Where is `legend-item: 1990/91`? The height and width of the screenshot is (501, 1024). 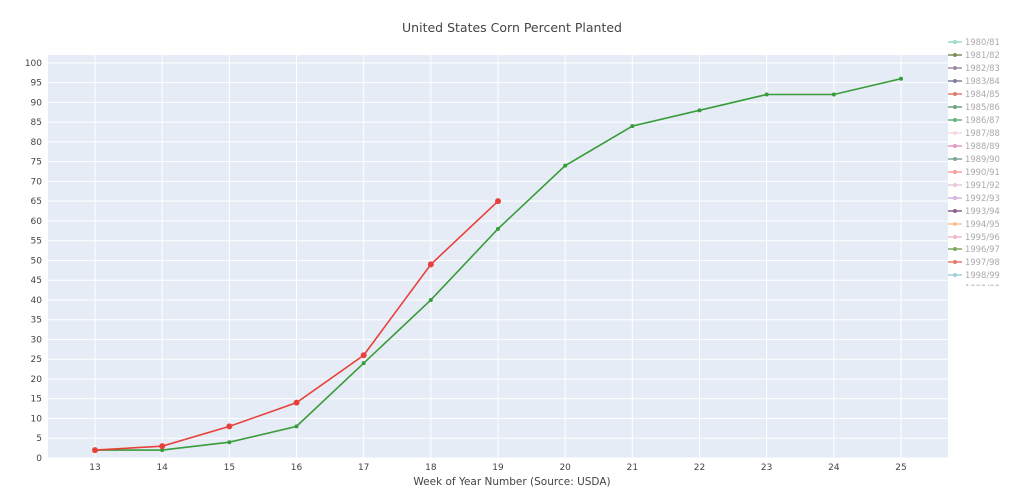 legend-item: 1990/91 is located at coordinates (986, 171).